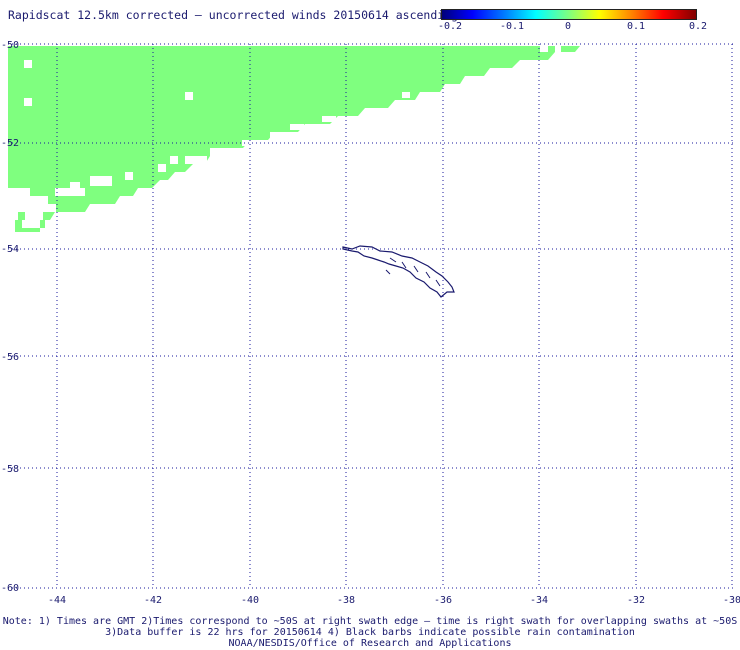 The image size is (740, 650). I want to click on lon-tick-label: -44, so click(57, 600).